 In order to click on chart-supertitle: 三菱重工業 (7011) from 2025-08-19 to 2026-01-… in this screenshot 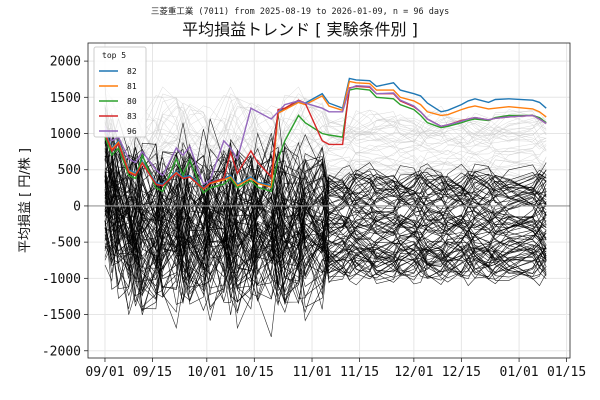, I will do `click(300, 12)`.